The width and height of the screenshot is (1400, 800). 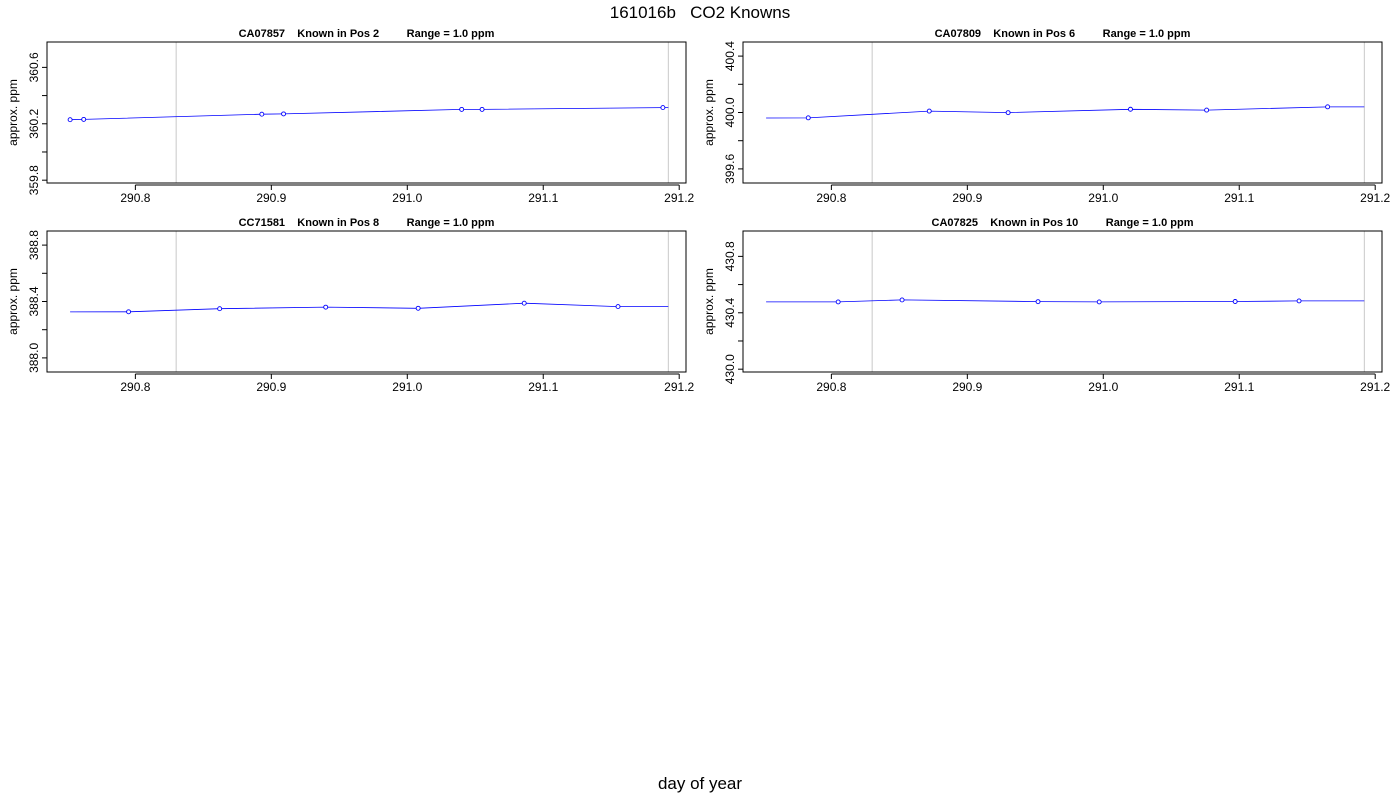 I want to click on chart-title: CA07809 Known in Pos 6 Range = 1.0 ppm, so click(x=1063, y=34).